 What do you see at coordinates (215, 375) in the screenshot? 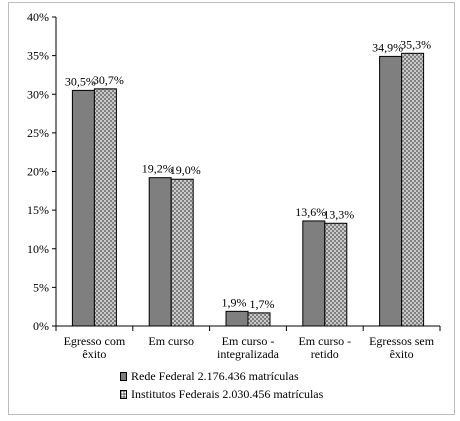
I see `legend-label: Rede Federal 2.176.436 matrículas` at bounding box center [215, 375].